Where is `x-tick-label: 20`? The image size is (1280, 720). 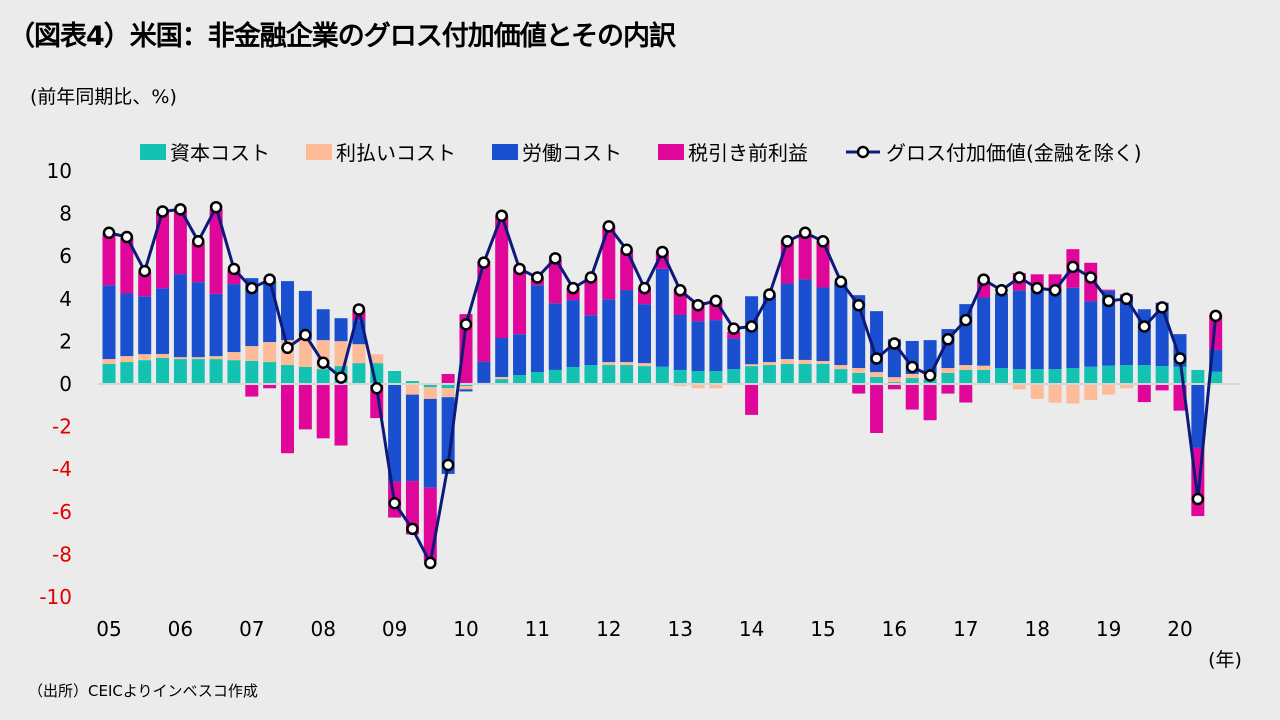
x-tick-label: 20 is located at coordinates (1179, 629).